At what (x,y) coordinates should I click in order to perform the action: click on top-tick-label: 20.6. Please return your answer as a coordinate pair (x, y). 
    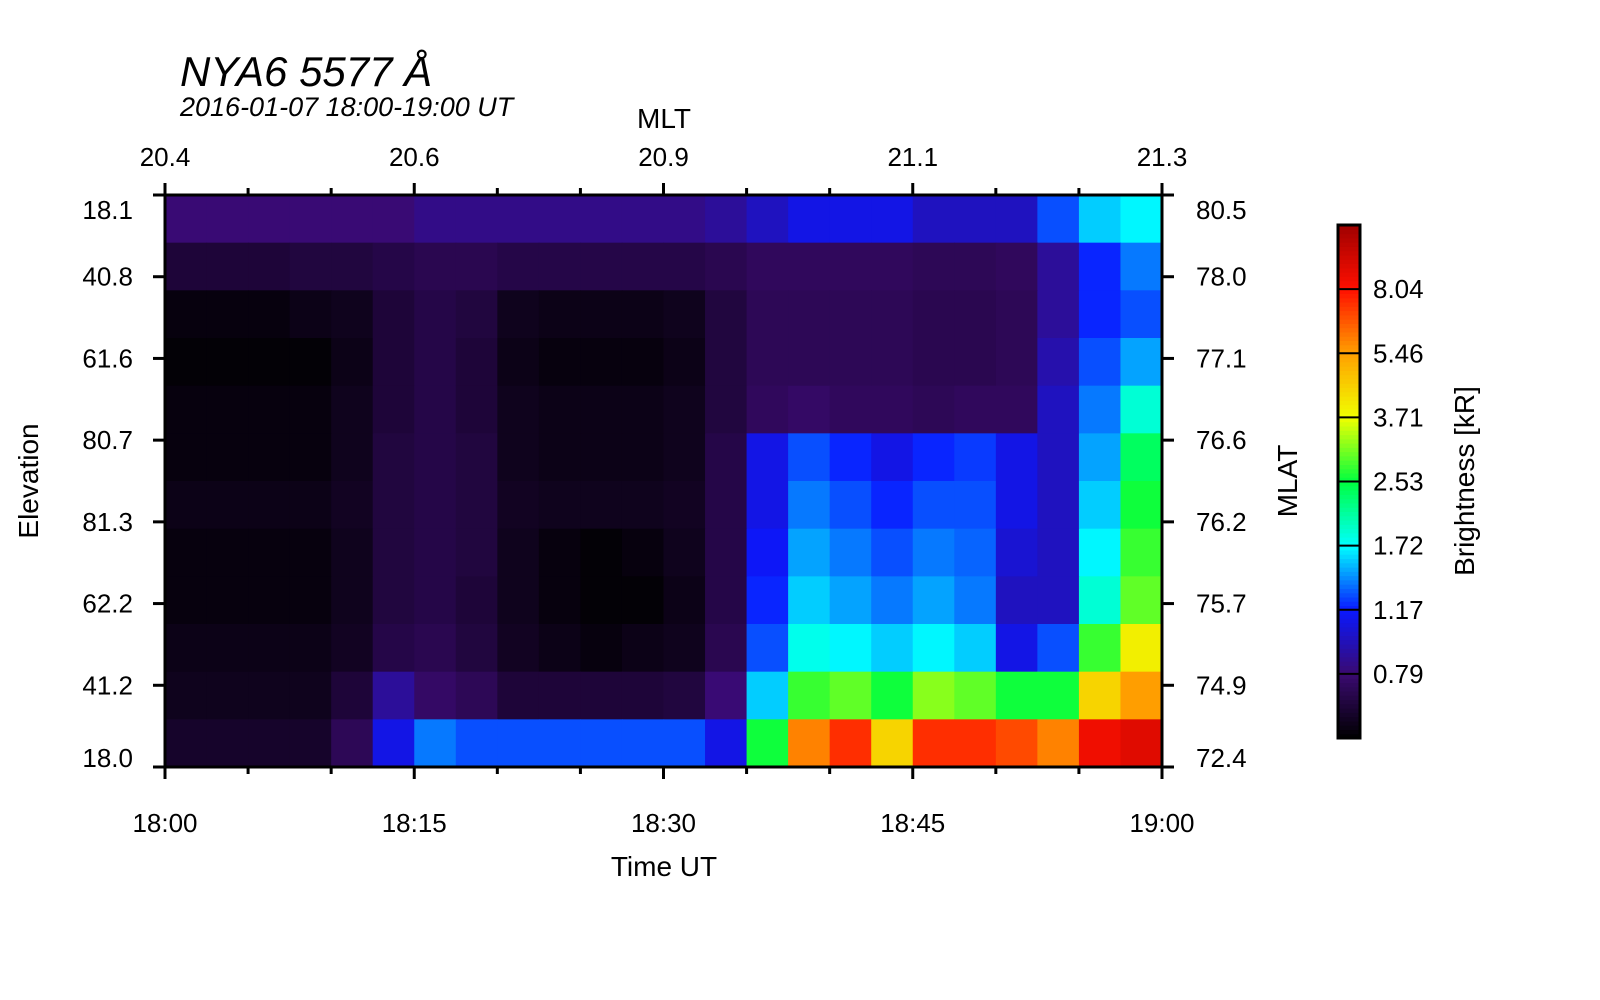
    Looking at the image, I should click on (414, 157).